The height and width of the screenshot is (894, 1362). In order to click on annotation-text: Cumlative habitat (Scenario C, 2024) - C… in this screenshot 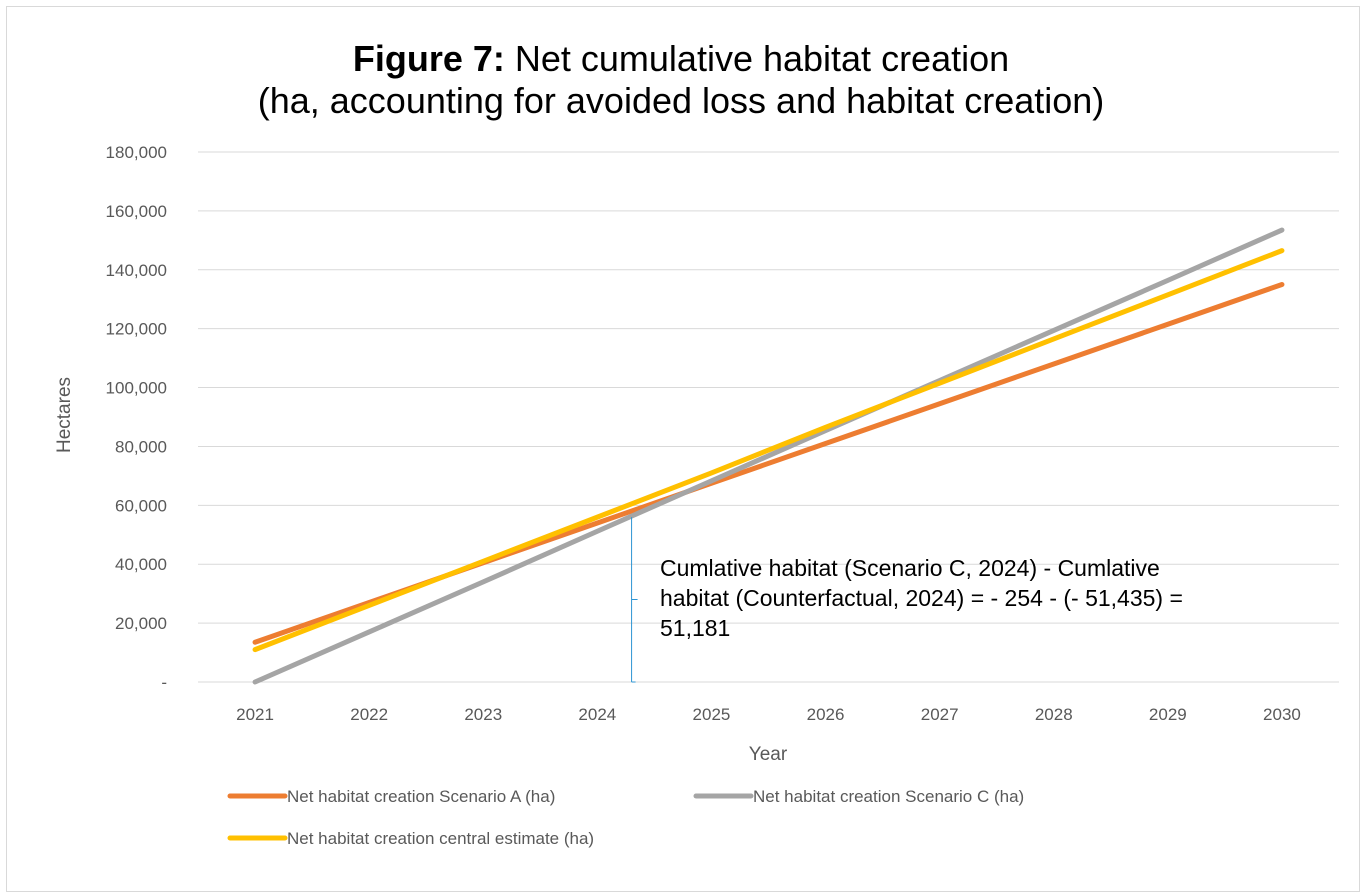, I will do `click(910, 568)`.